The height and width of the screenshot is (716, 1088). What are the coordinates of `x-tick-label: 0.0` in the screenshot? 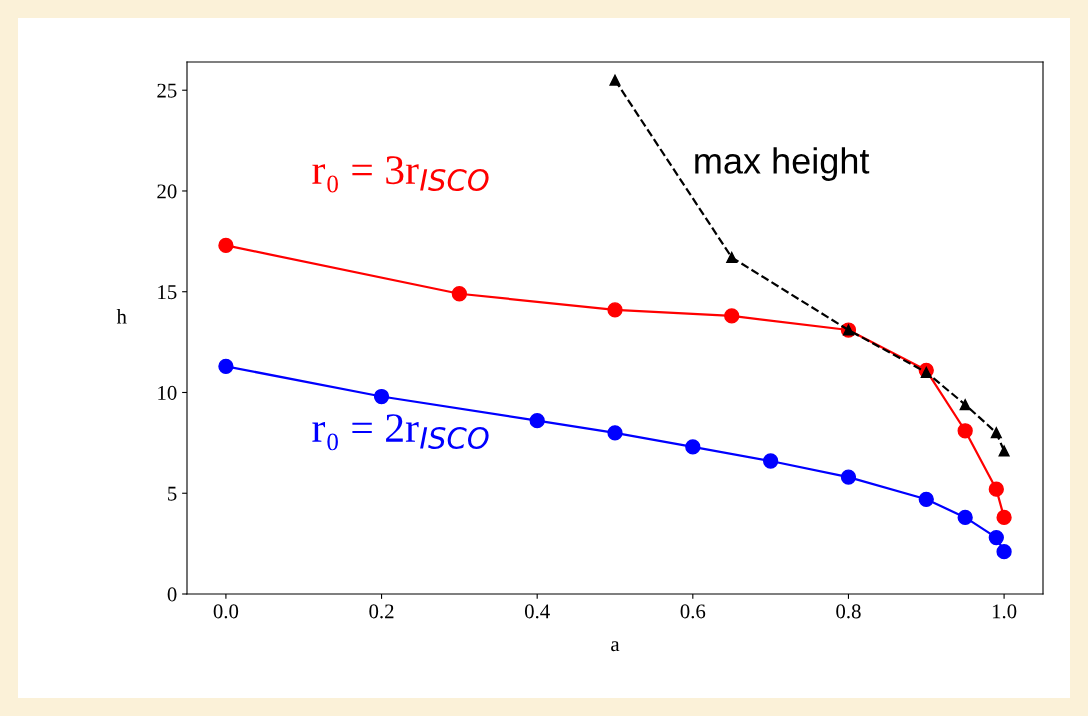 It's located at (226, 611).